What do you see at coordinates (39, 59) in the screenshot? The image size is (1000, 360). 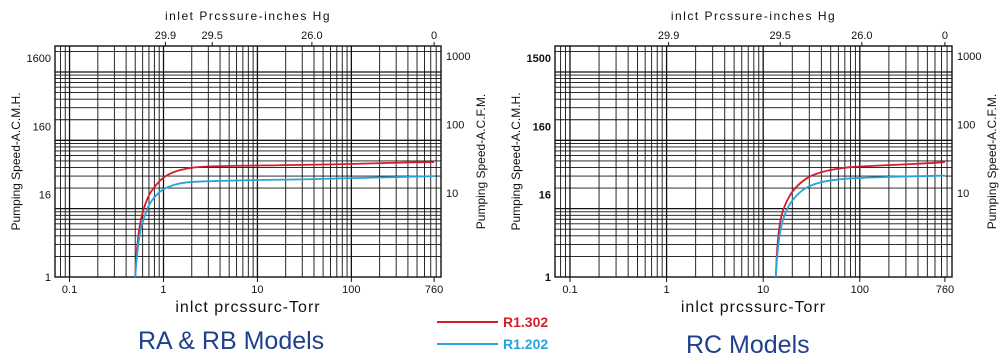 I see `y-left-tick-label: 1600` at bounding box center [39, 59].